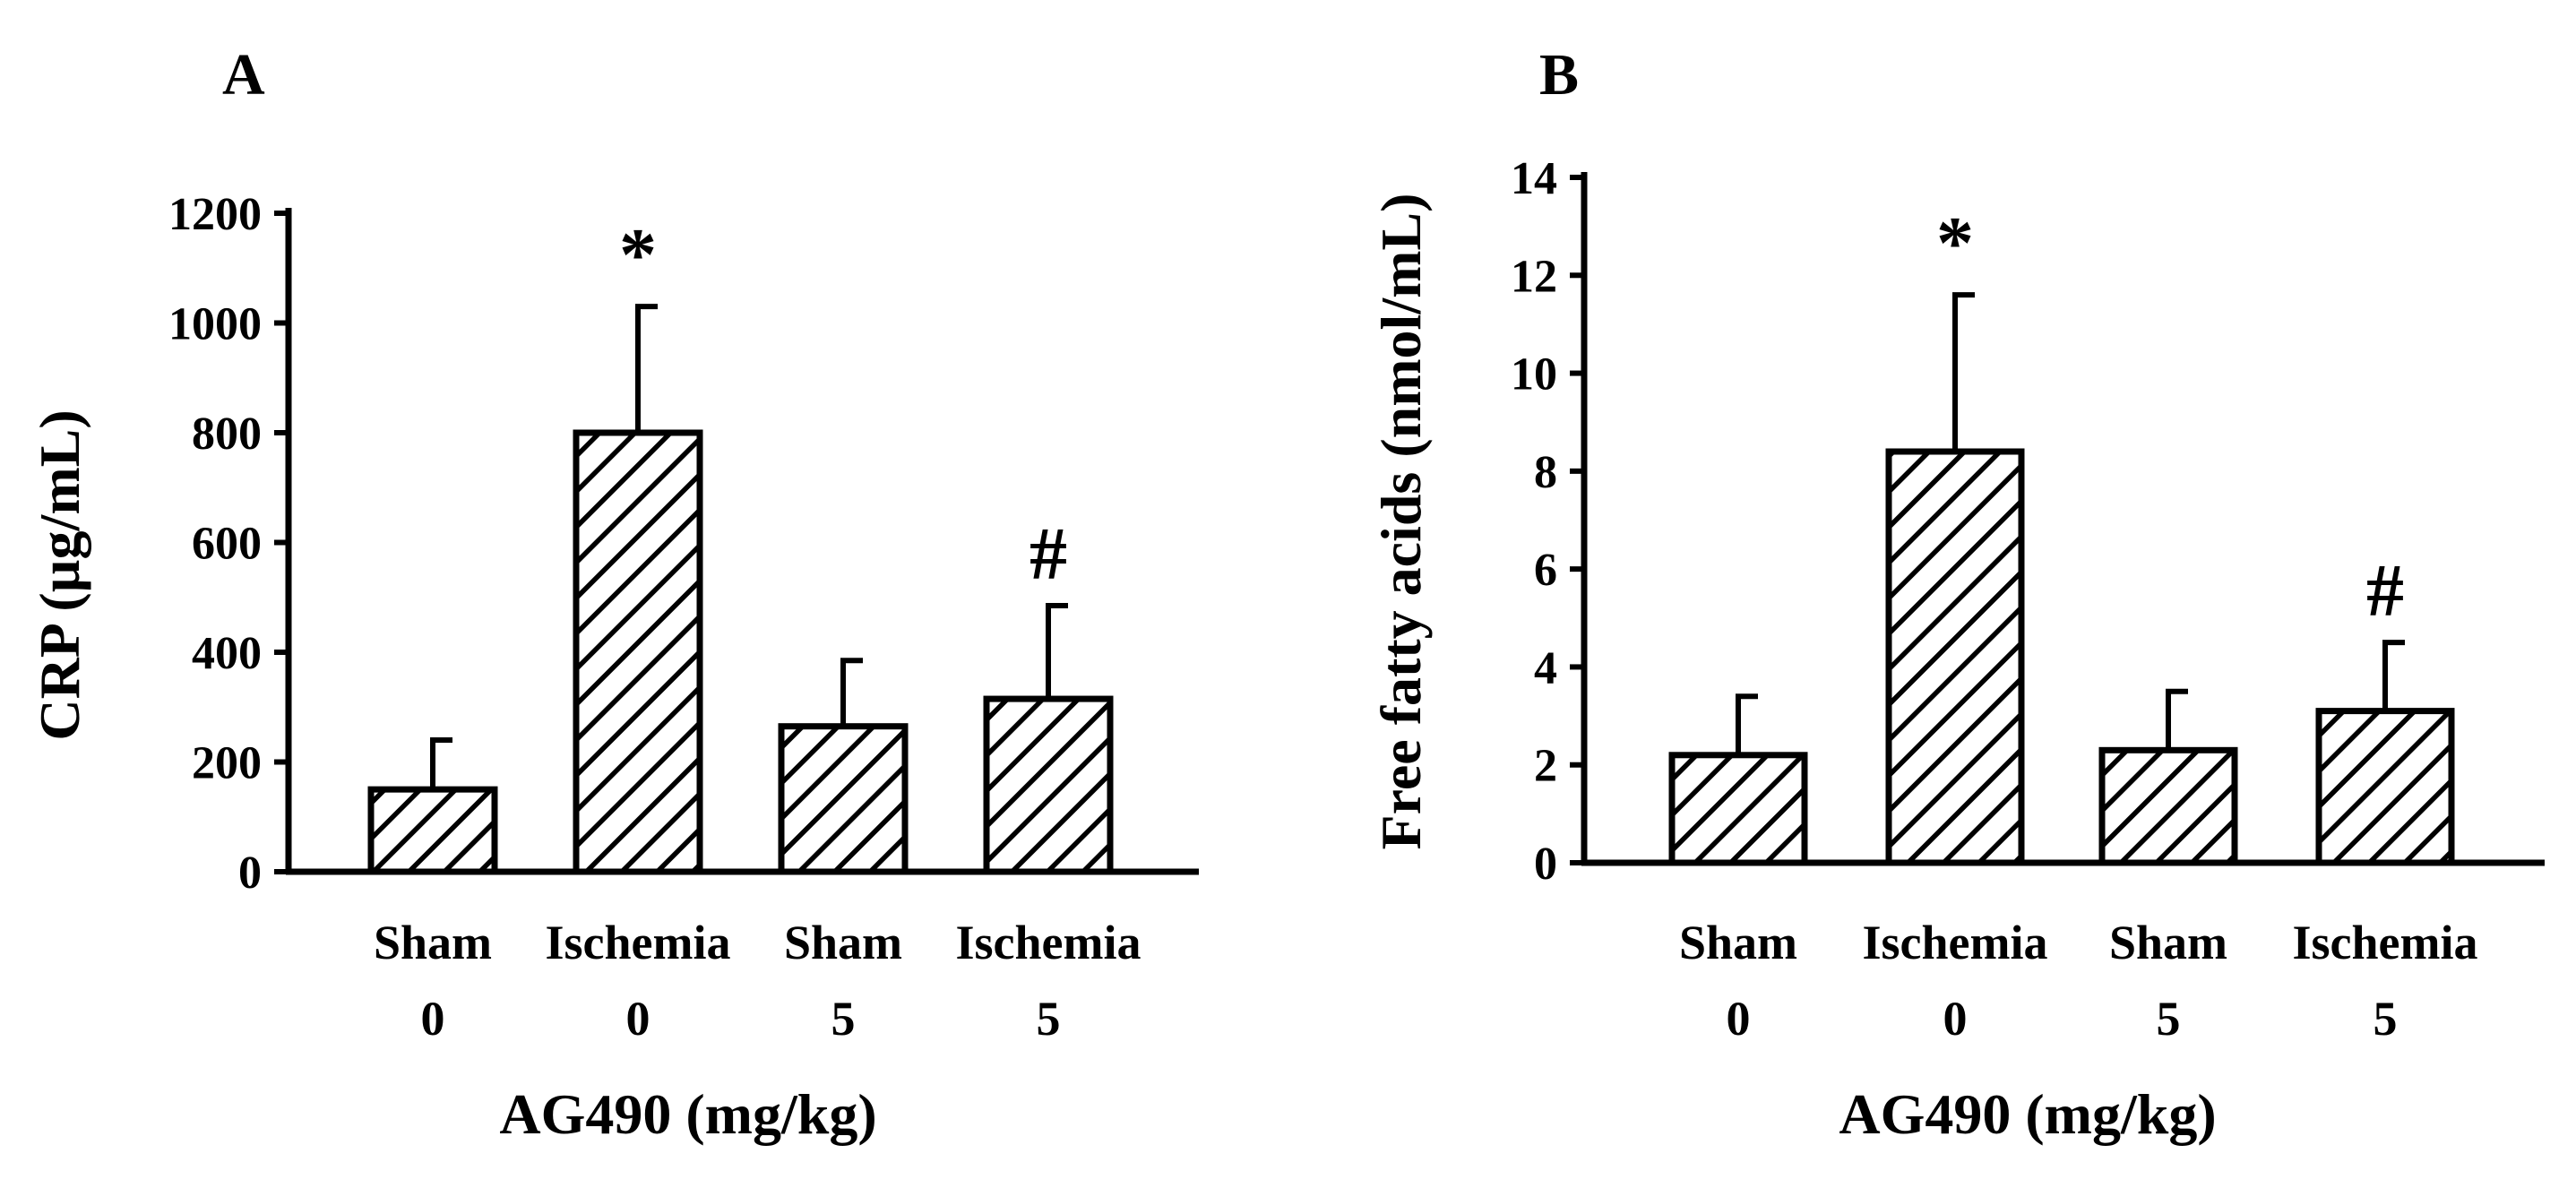  I want to click on panel-a-y-tick-label: 1000, so click(215, 324).